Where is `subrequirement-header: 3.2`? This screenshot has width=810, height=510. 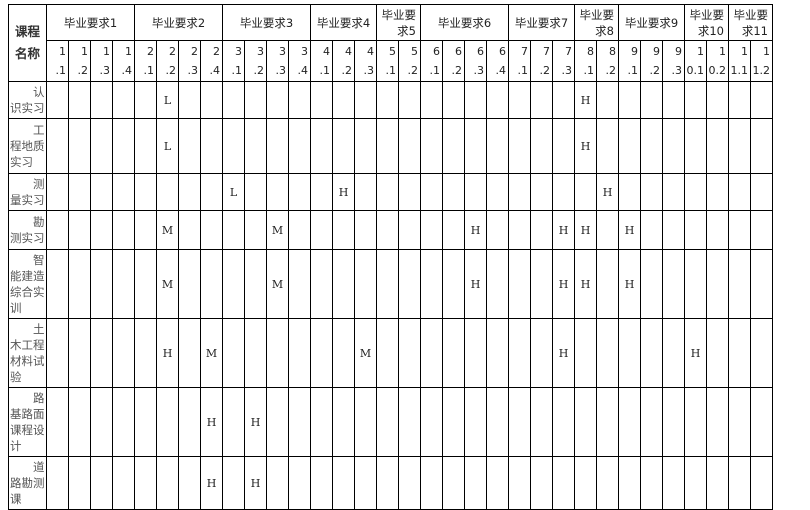 subrequirement-header: 3.2 is located at coordinates (255, 61).